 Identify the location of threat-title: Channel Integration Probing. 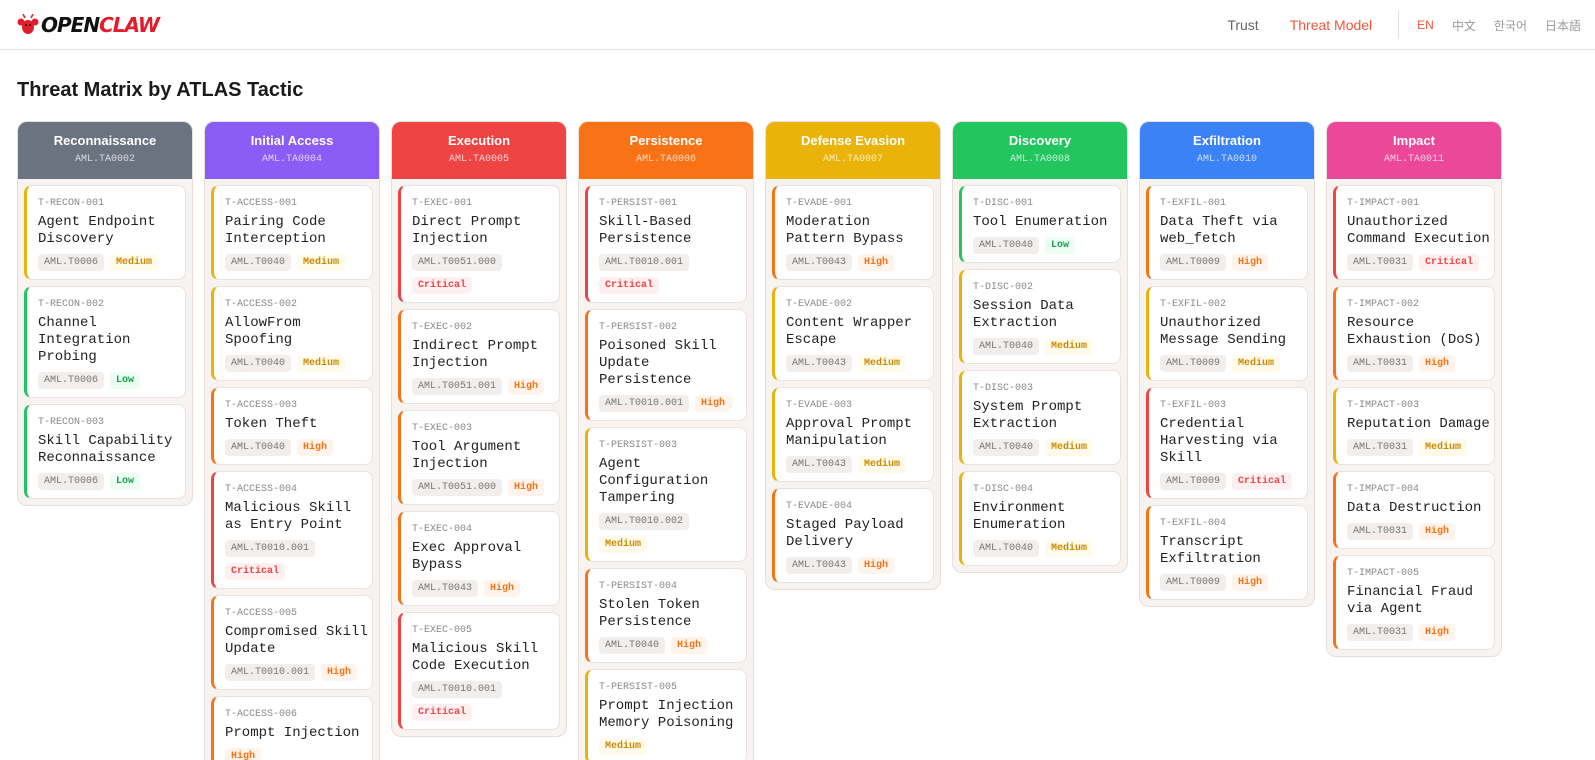
(84, 340).